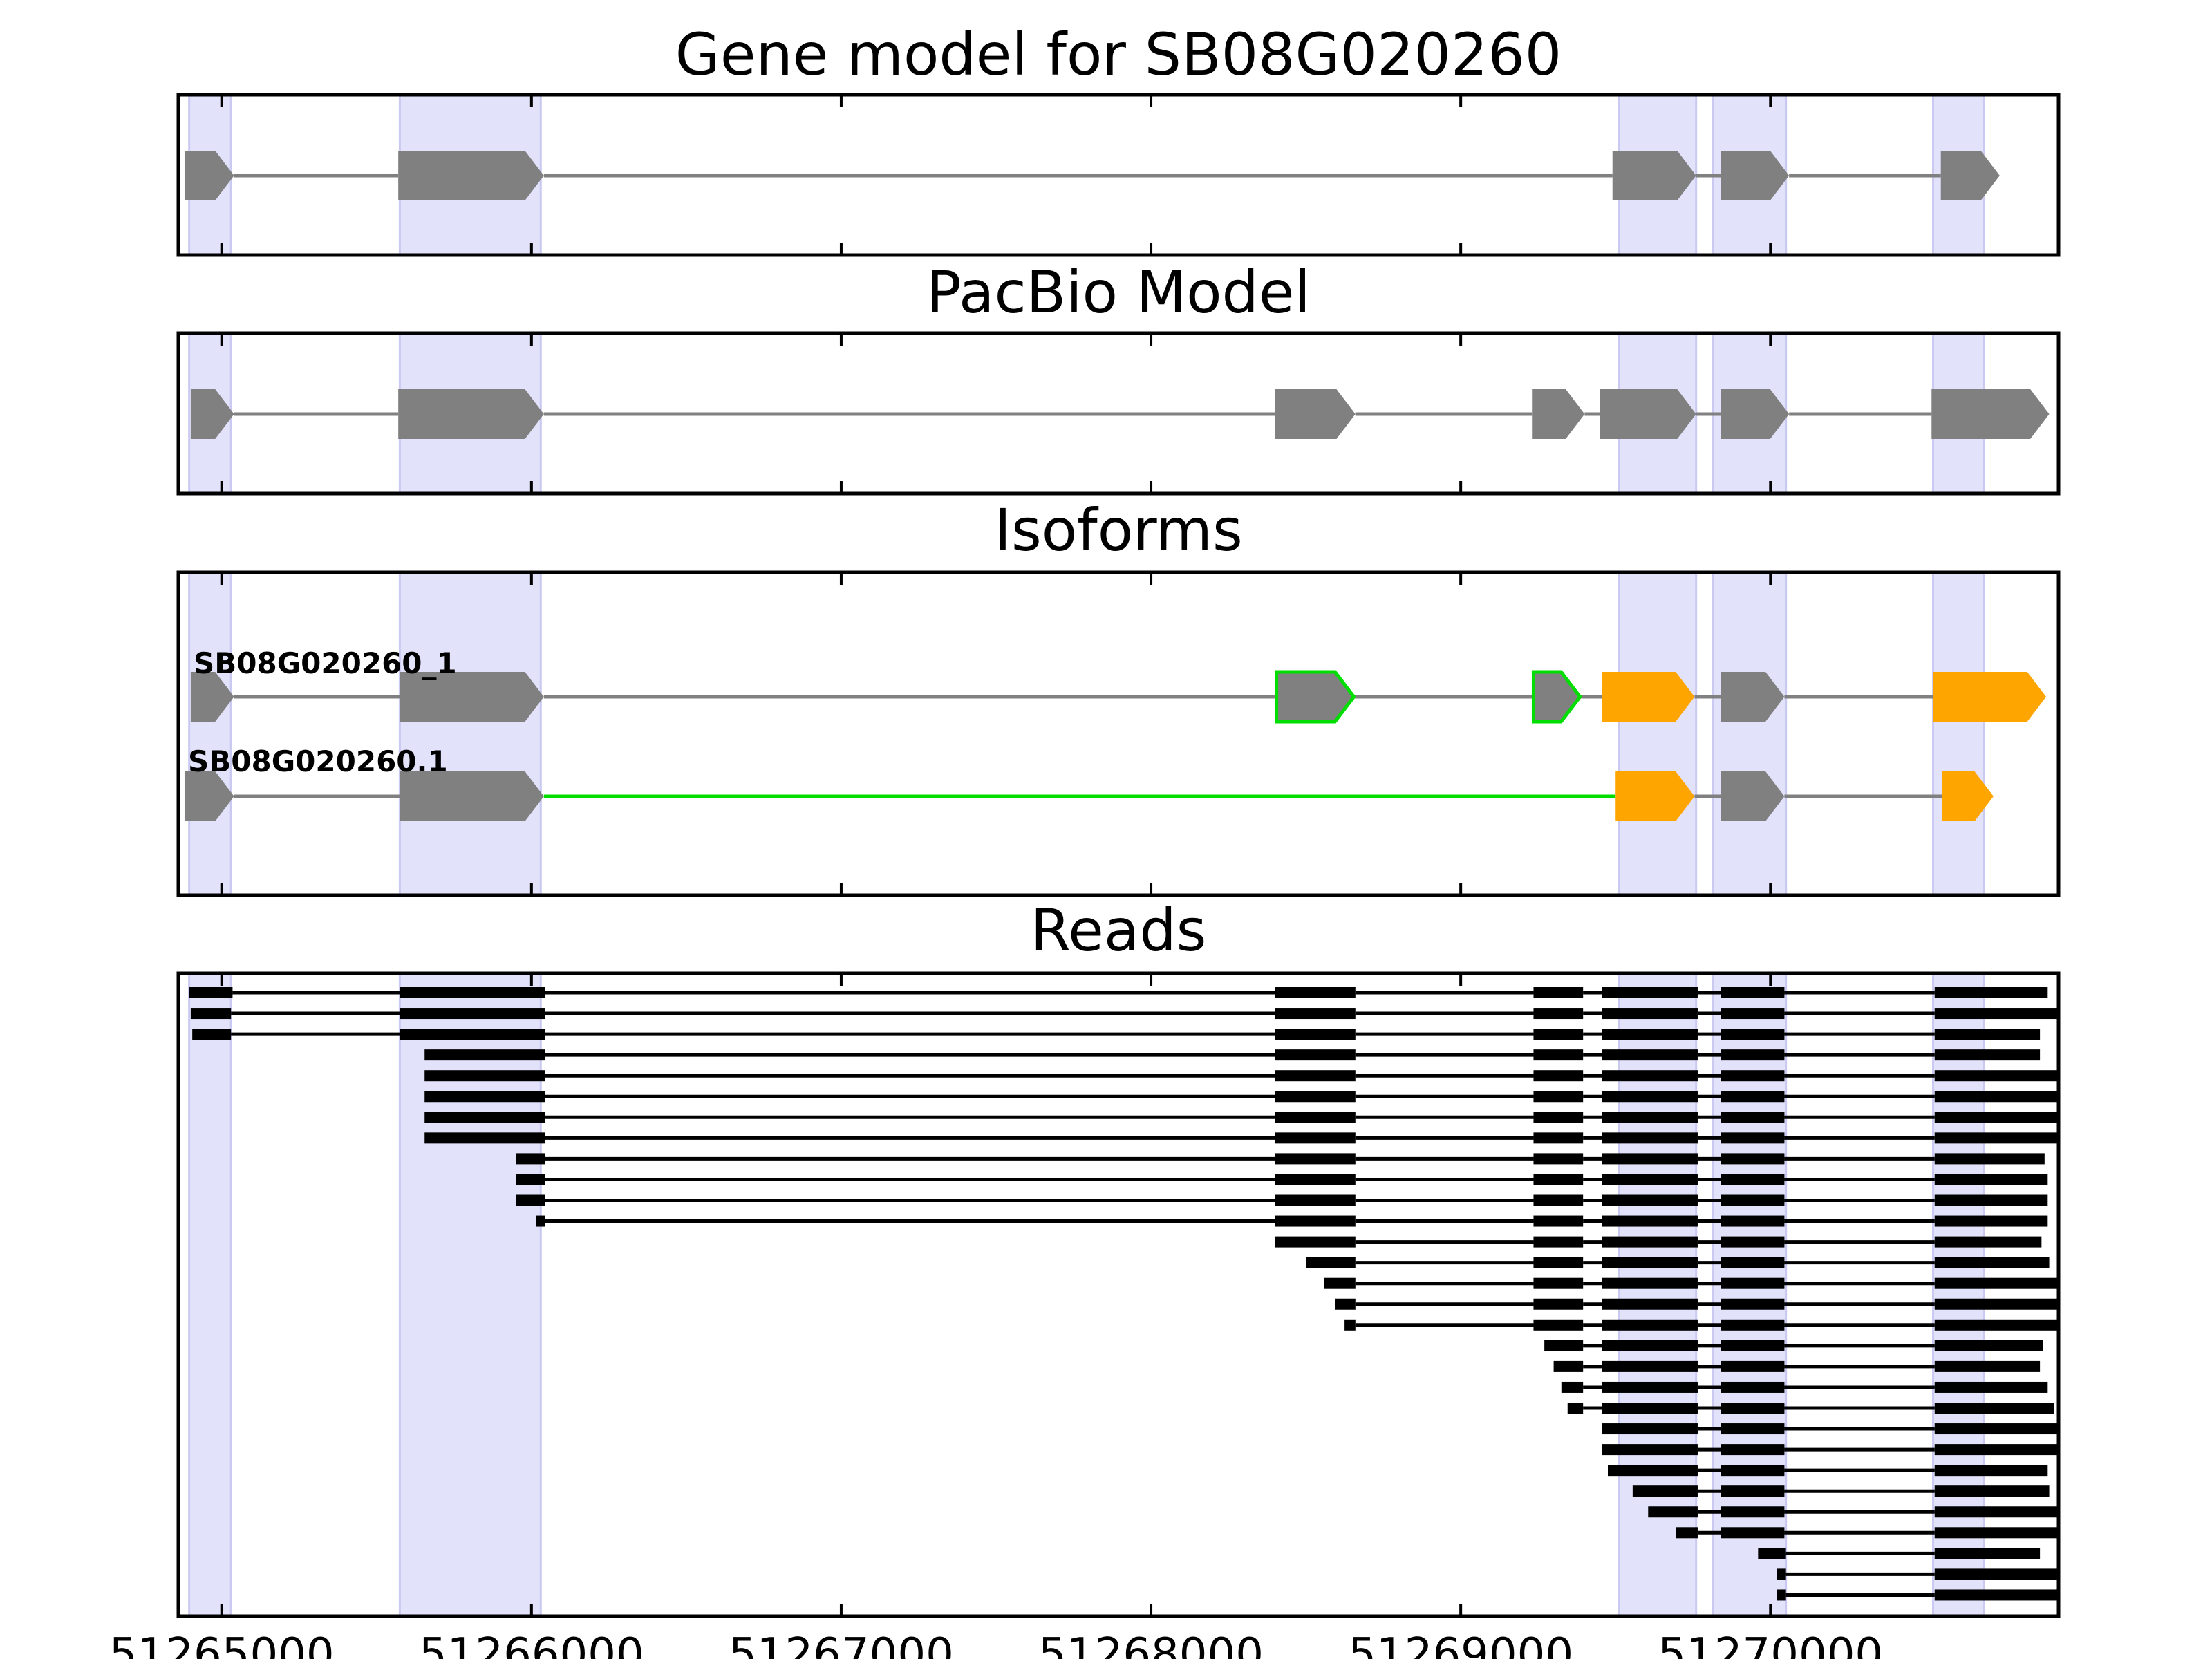 The height and width of the screenshot is (1659, 2212). I want to click on x-tick-label: 51266000, so click(531, 1644).